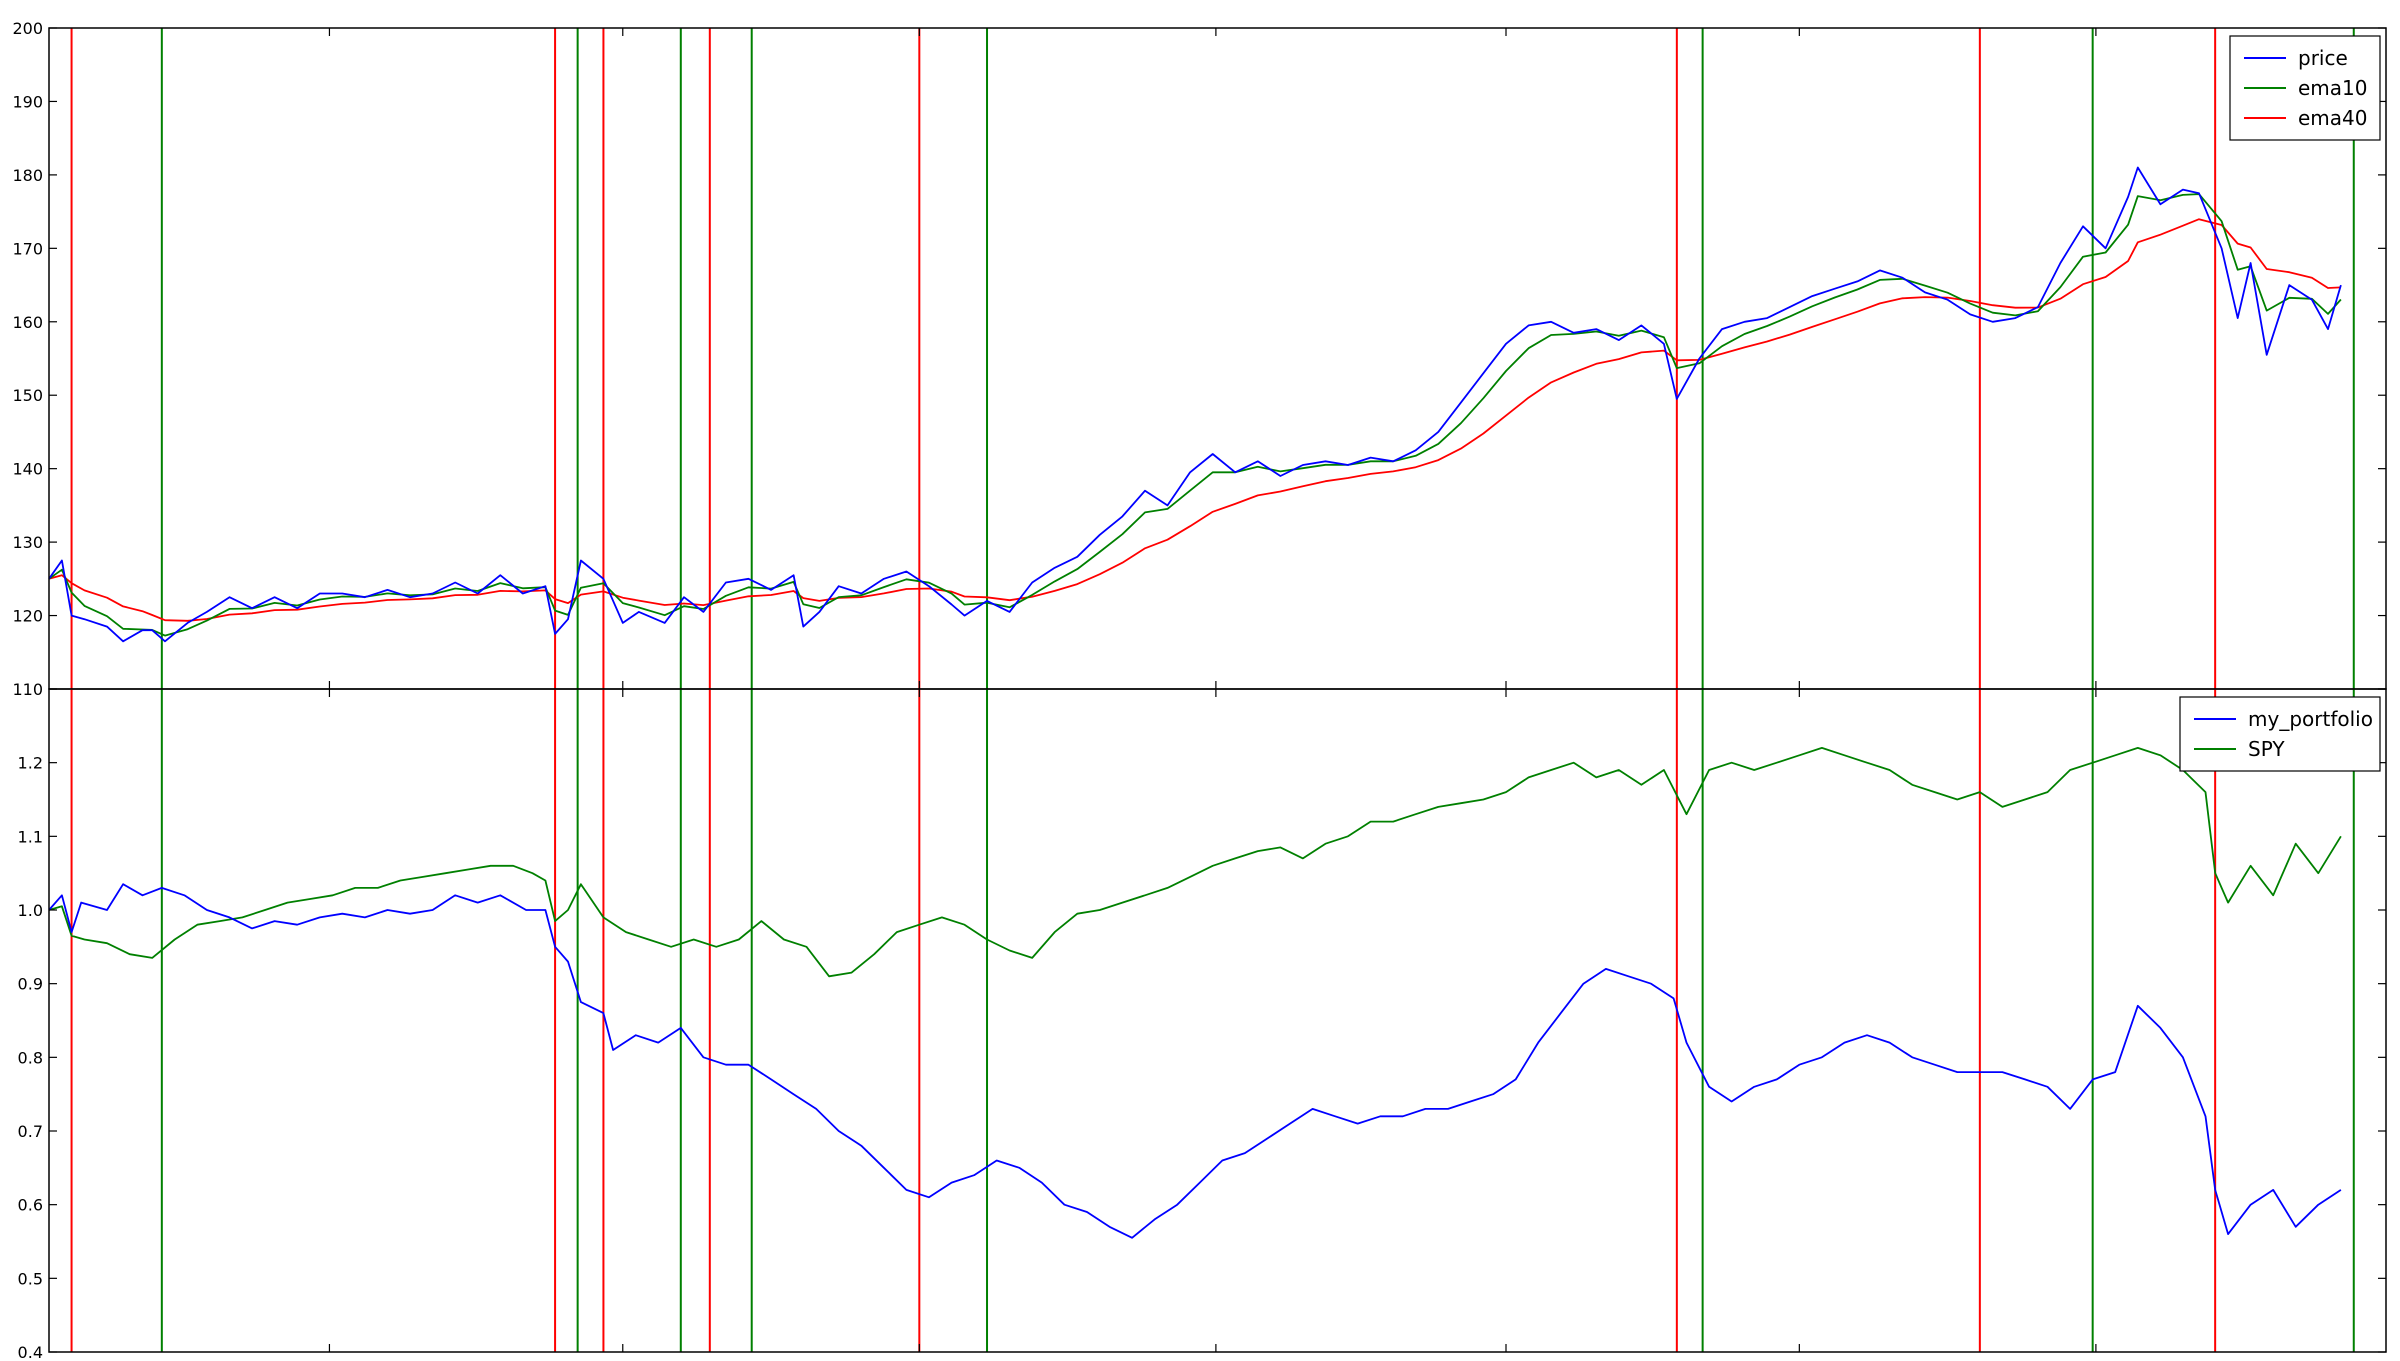 This screenshot has height=1361, width=2400. Describe the element at coordinates (30, 1205) in the screenshot. I see `y-tick-label: 0.6` at that location.